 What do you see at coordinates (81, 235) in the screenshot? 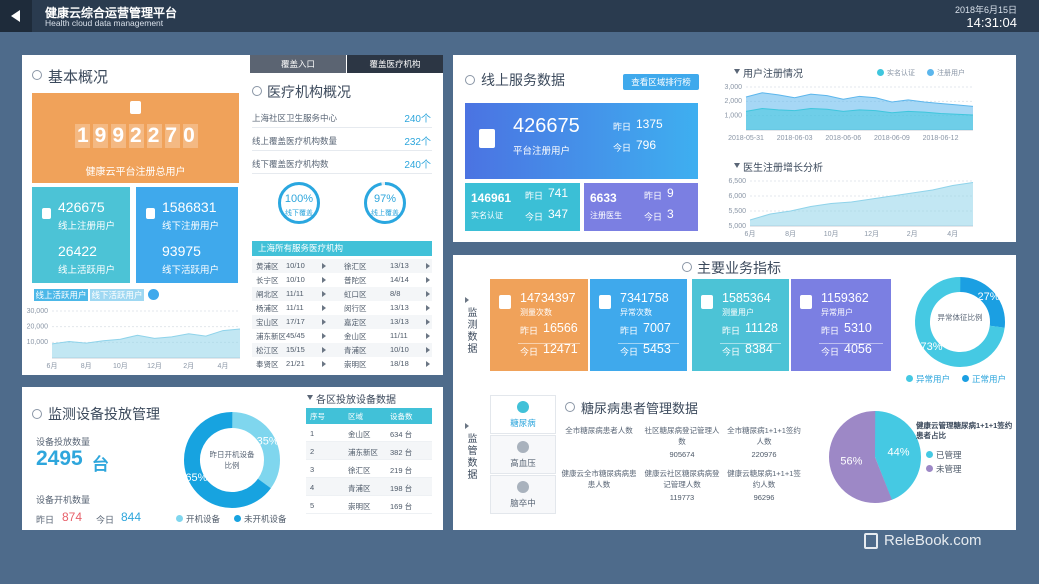
I see `stat-tile: 426675 线上注册用户 26422 线上活跃用户` at bounding box center [81, 235].